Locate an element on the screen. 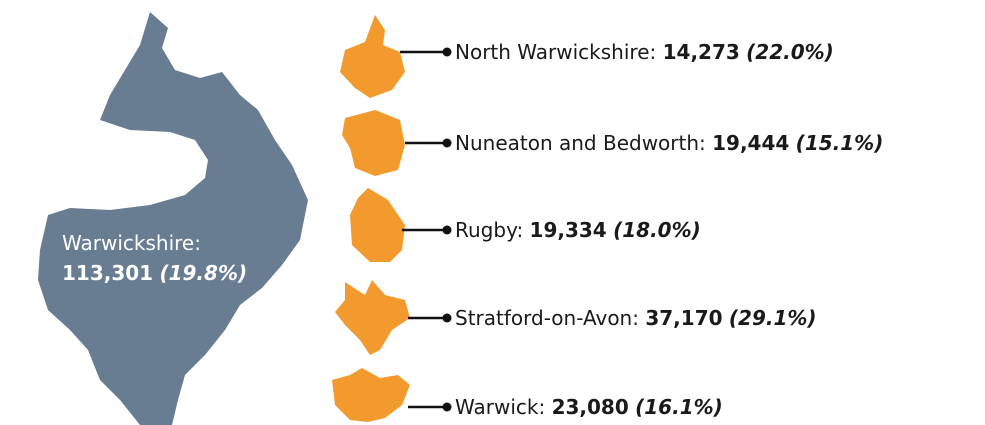  region-count: 113,301 is located at coordinates (108, 273).